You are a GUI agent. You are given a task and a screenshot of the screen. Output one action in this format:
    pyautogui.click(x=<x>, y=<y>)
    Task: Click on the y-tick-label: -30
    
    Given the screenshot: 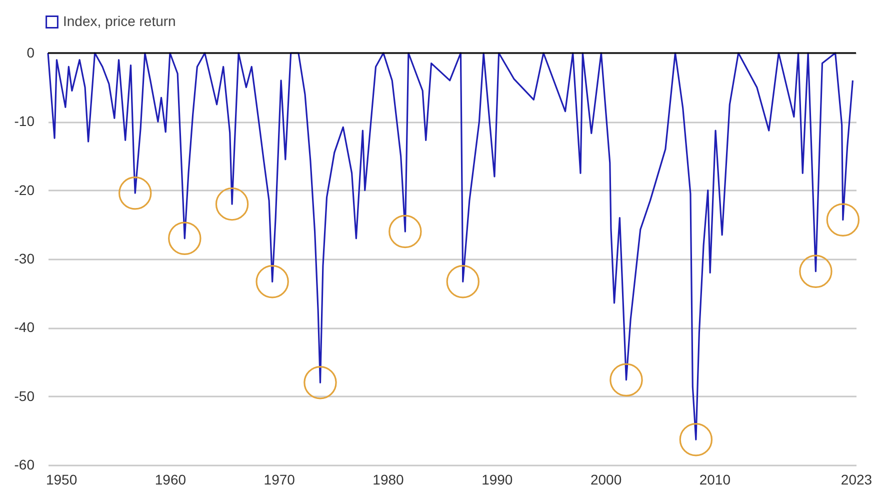 What is the action you would take?
    pyautogui.click(x=24, y=258)
    